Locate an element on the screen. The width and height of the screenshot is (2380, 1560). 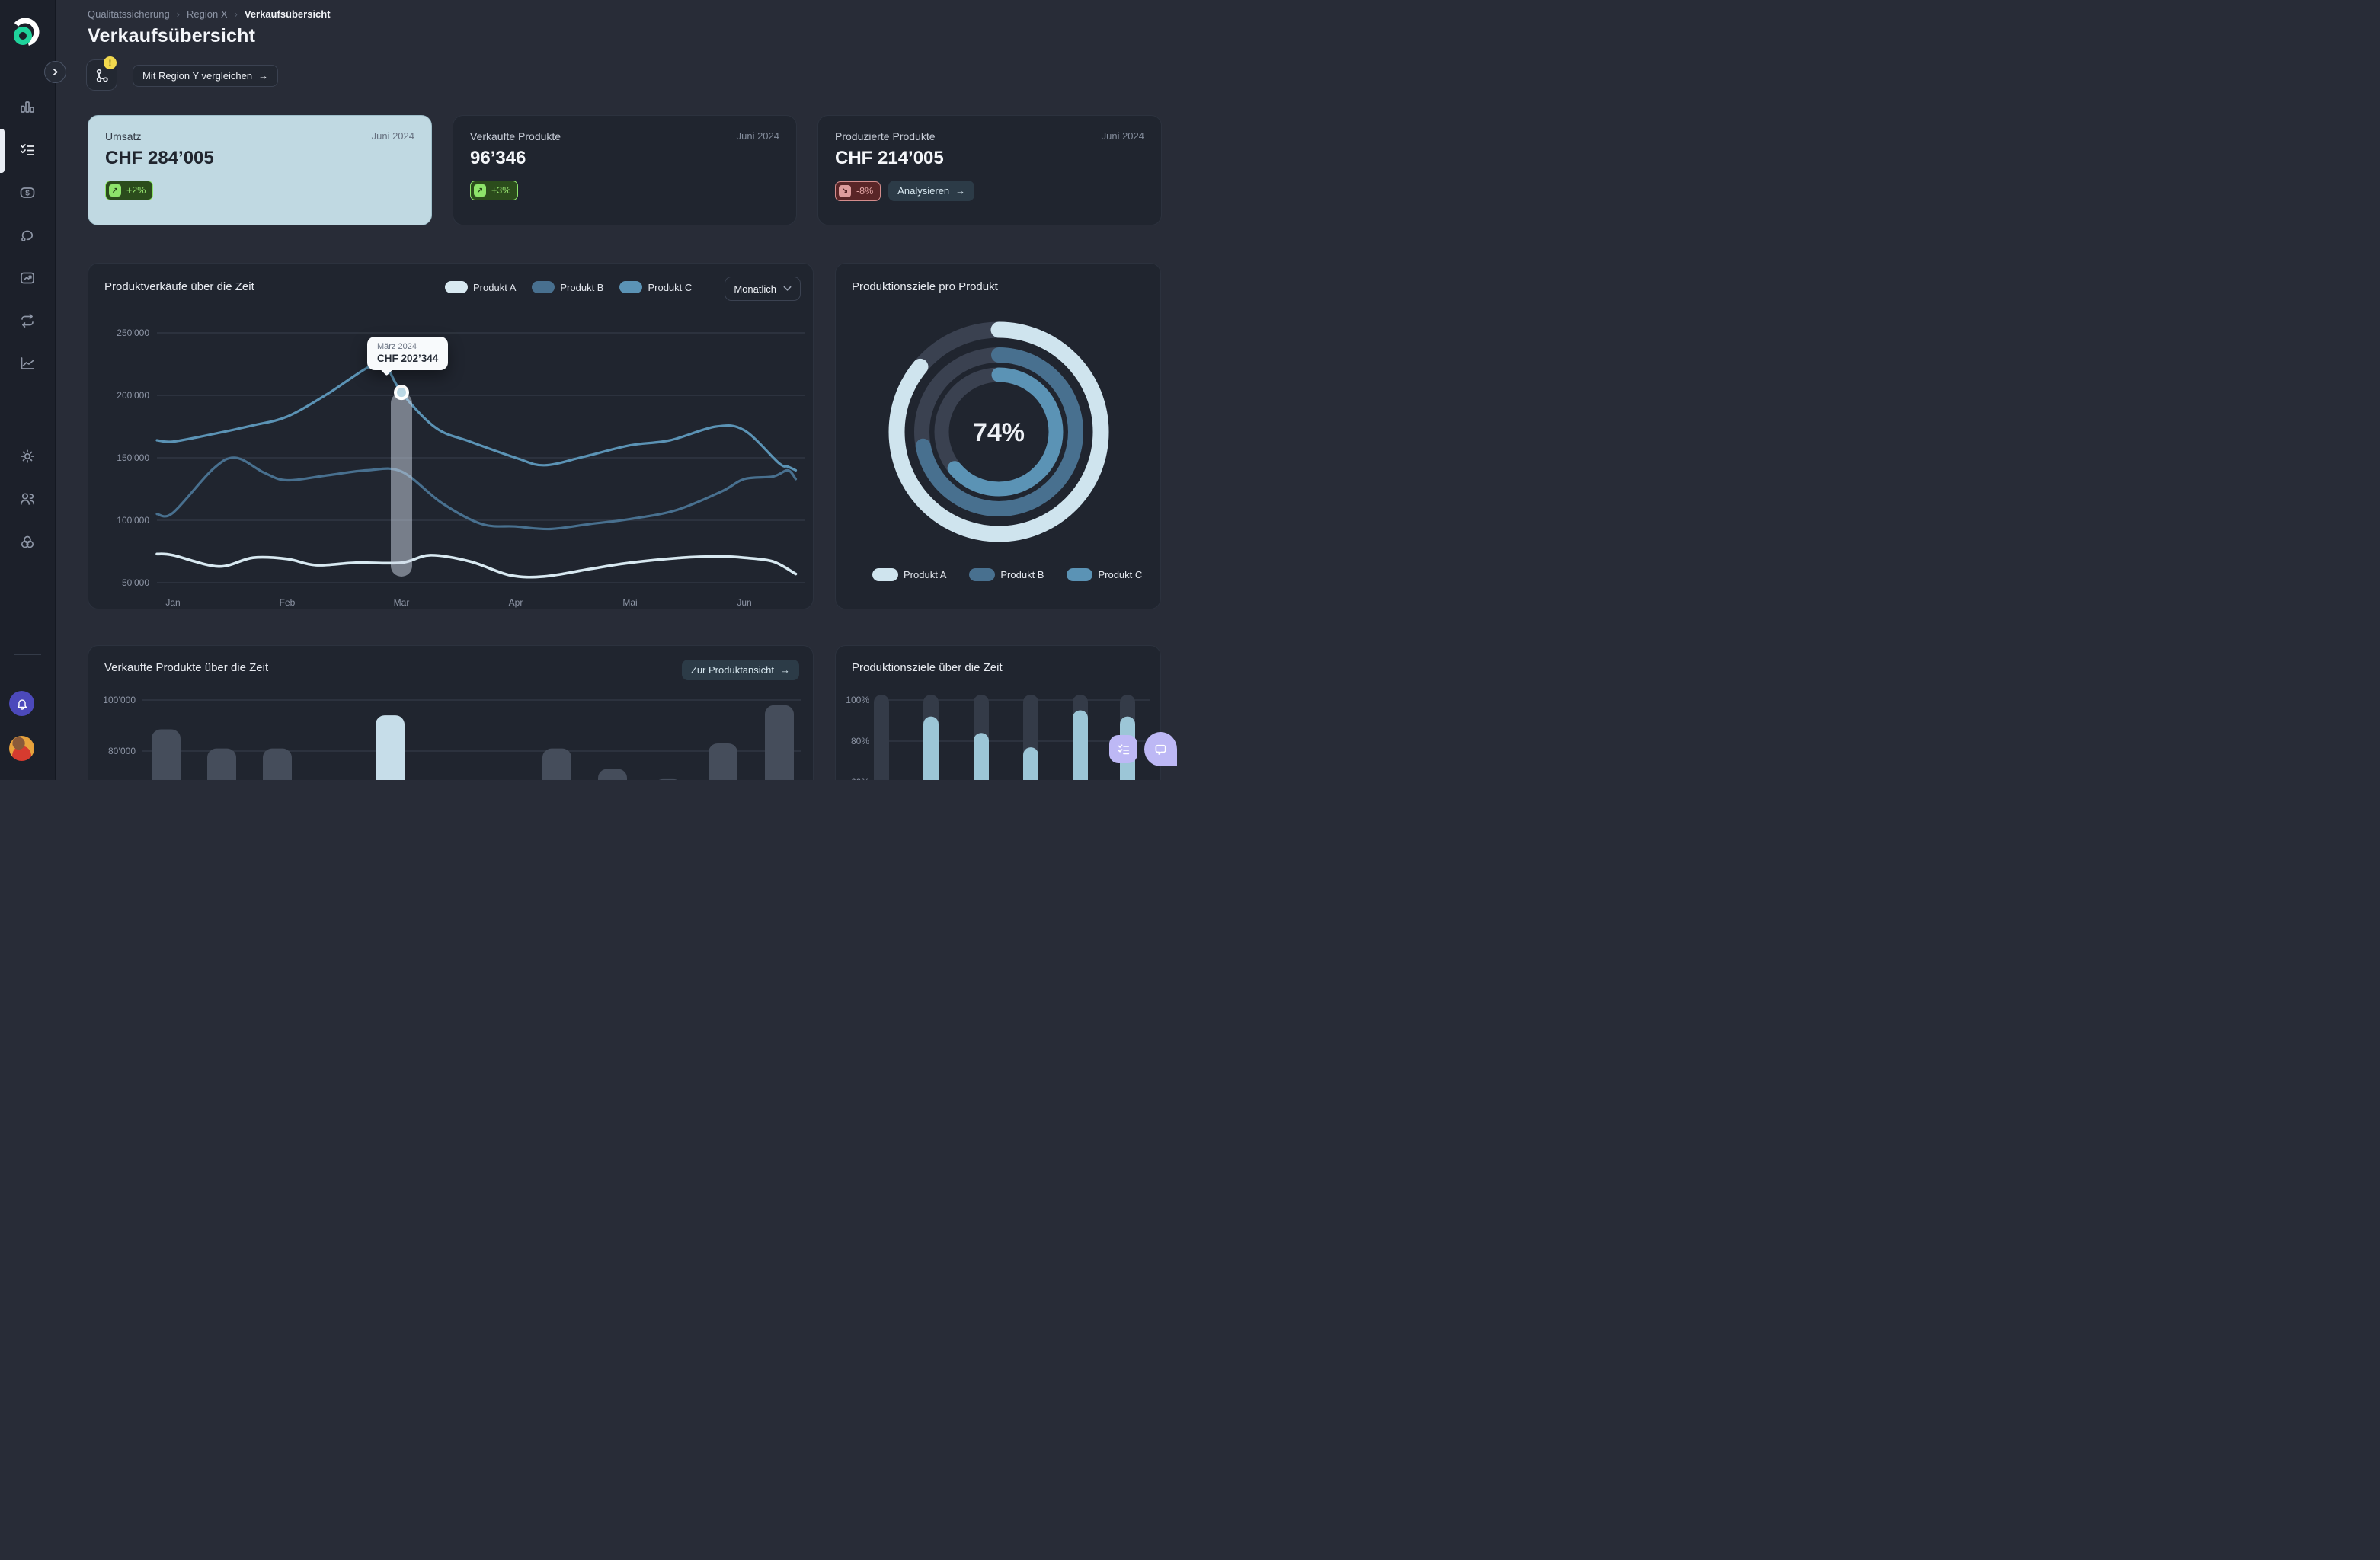
analyze-button: Analysieren → is located at coordinates (931, 191).